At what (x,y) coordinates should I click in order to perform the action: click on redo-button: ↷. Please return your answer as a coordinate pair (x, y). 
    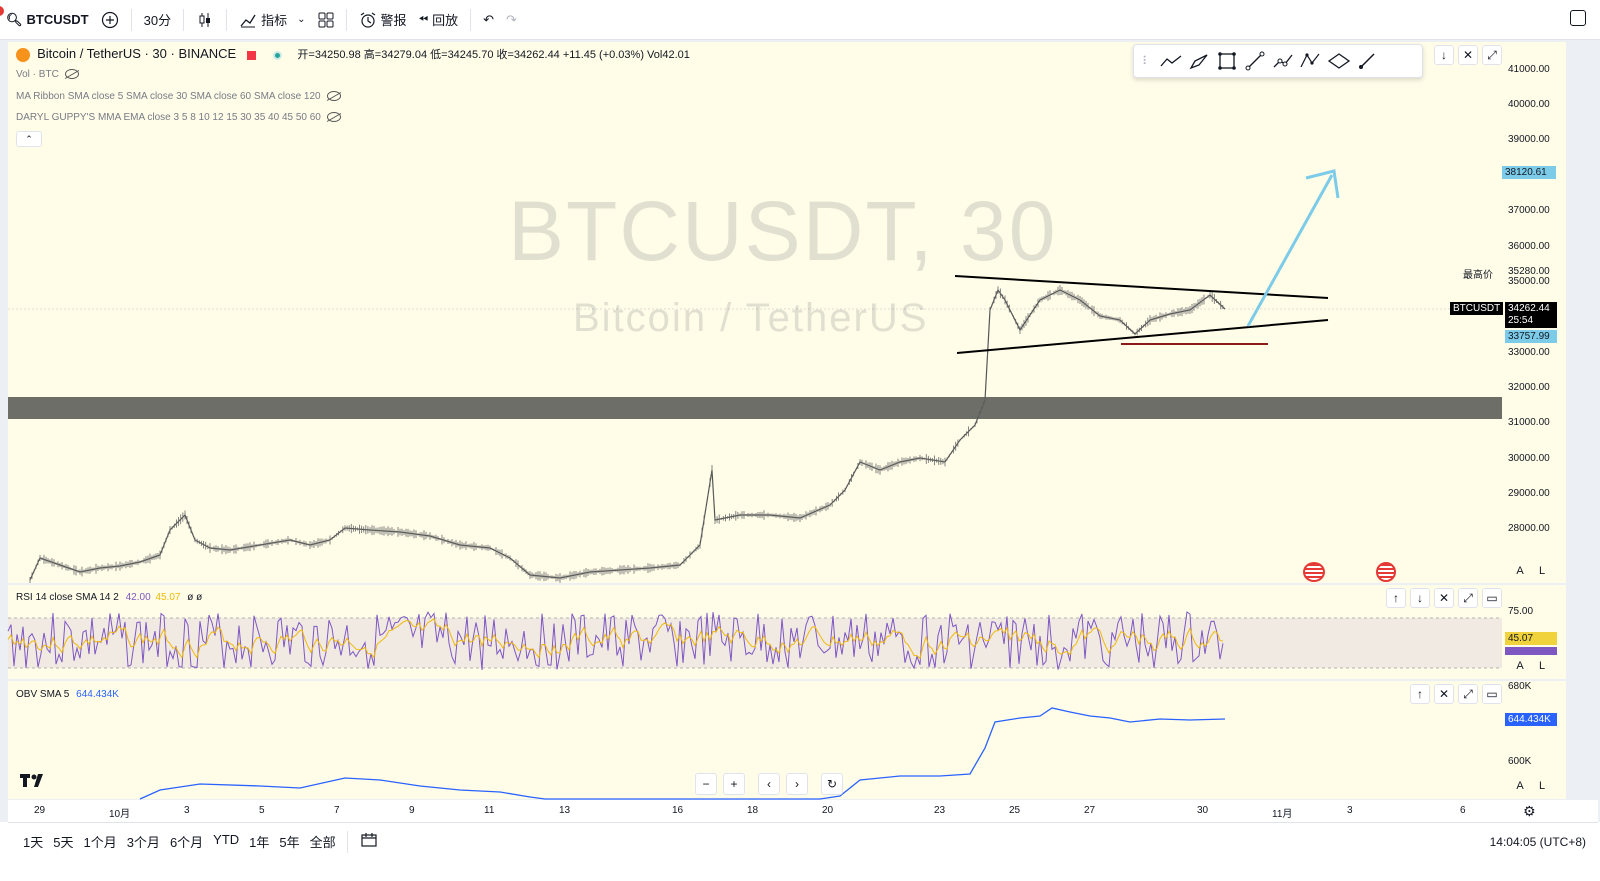
    Looking at the image, I should click on (511, 20).